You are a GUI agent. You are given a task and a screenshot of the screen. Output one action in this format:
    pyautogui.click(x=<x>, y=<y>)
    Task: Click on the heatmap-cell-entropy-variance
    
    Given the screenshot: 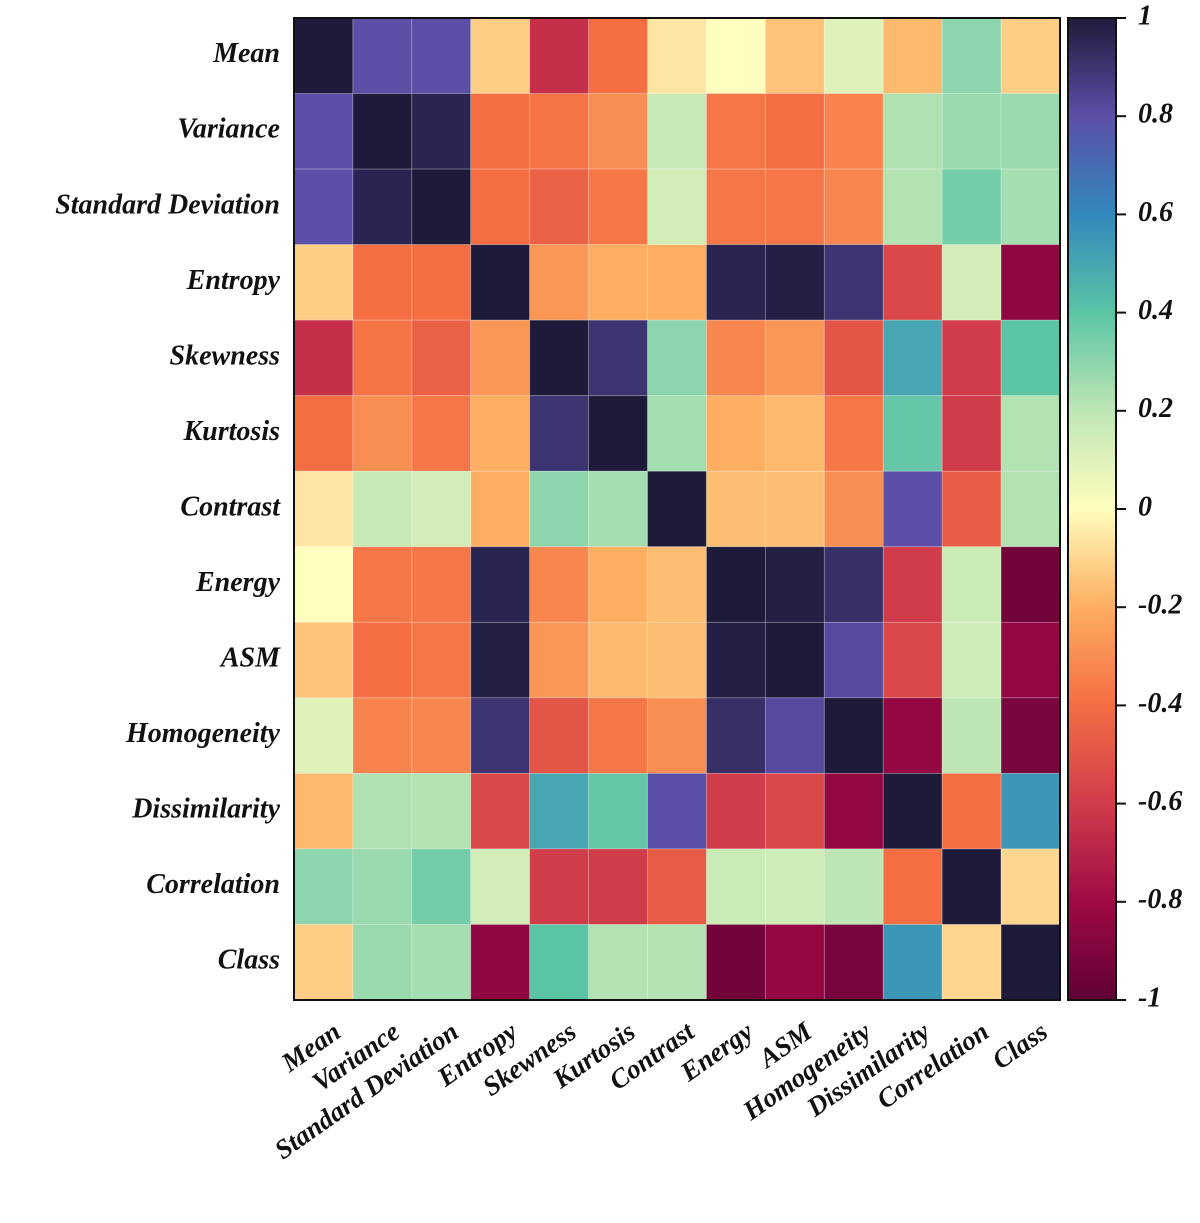 What is the action you would take?
    pyautogui.click(x=382, y=282)
    